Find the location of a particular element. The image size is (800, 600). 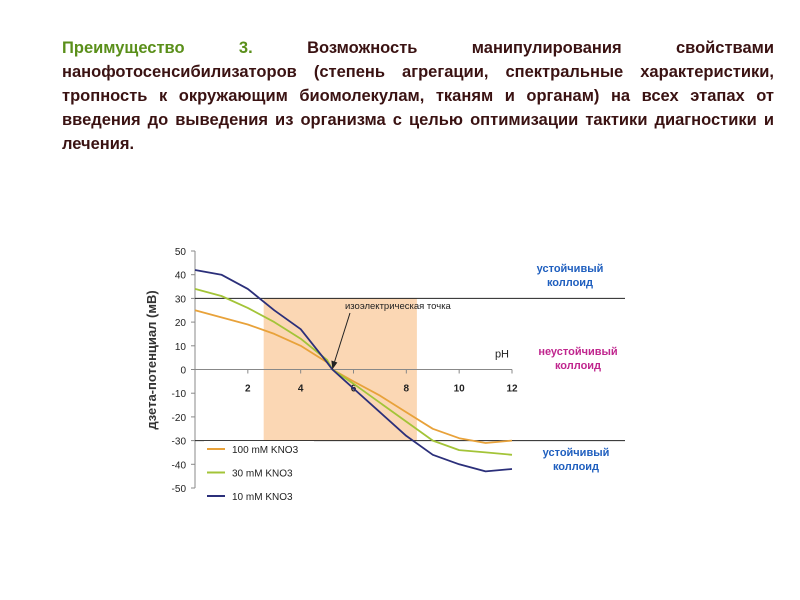

y-tick-label: 20 is located at coordinates (181, 323).